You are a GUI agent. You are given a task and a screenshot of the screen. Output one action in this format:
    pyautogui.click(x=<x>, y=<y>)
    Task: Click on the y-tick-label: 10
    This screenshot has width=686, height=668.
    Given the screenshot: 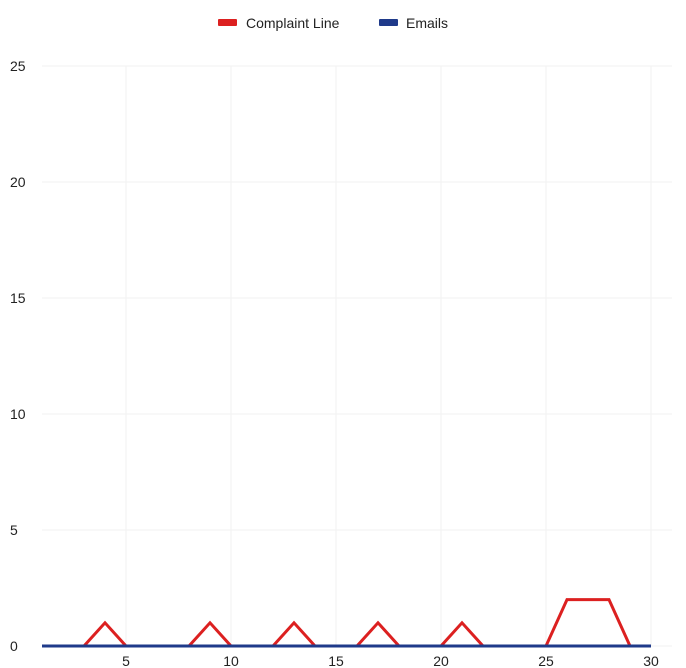 What is the action you would take?
    pyautogui.click(x=18, y=414)
    